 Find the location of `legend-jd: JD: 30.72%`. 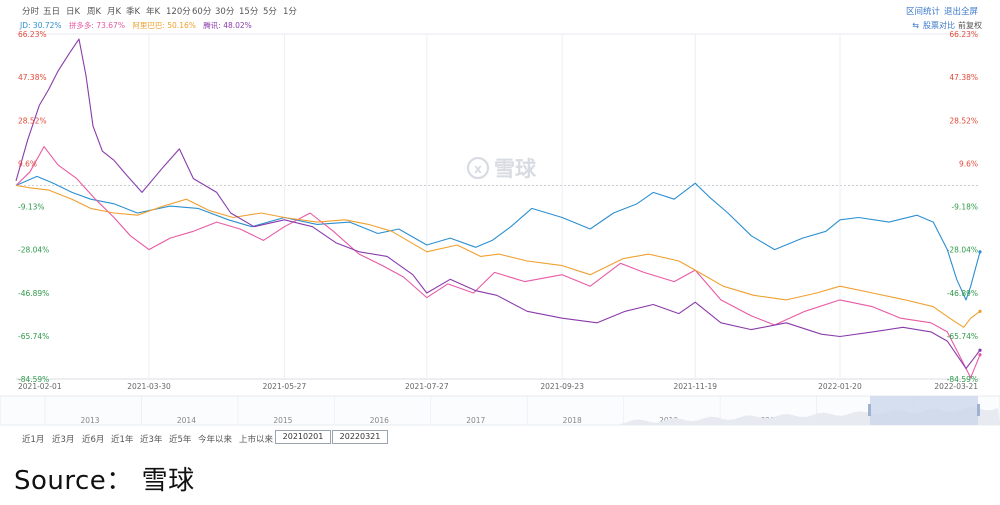

legend-jd: JD: 30.72% is located at coordinates (41, 25).